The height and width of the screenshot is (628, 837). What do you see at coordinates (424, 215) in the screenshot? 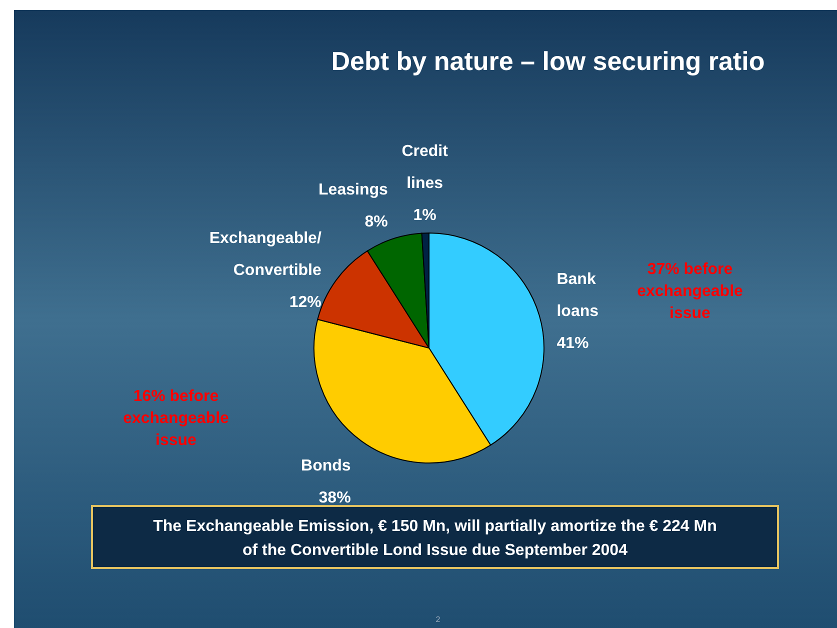
I see `data-label: 1%` at bounding box center [424, 215].